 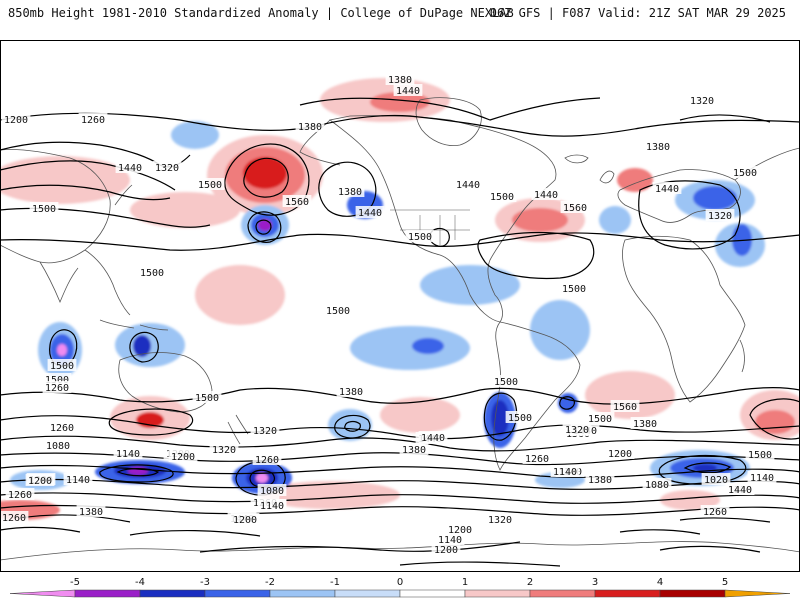 I want to click on anomaly-pos-south-indian-core, so click(x=775, y=422).